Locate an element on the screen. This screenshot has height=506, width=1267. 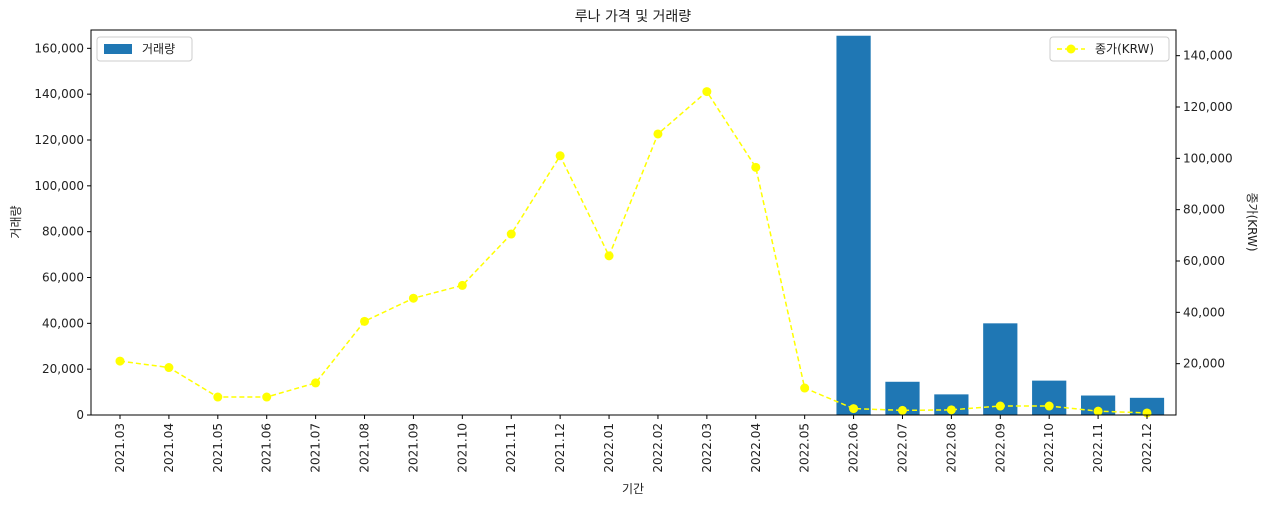
left-axis-label: 거래량 is located at coordinates (16, 221).